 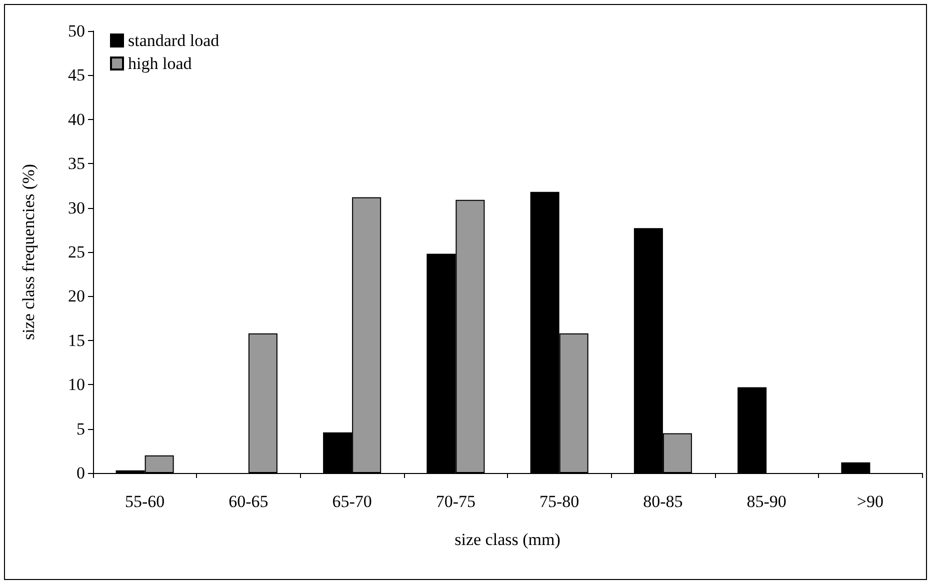 What do you see at coordinates (76, 252) in the screenshot?
I see `y-tick-label: 25` at bounding box center [76, 252].